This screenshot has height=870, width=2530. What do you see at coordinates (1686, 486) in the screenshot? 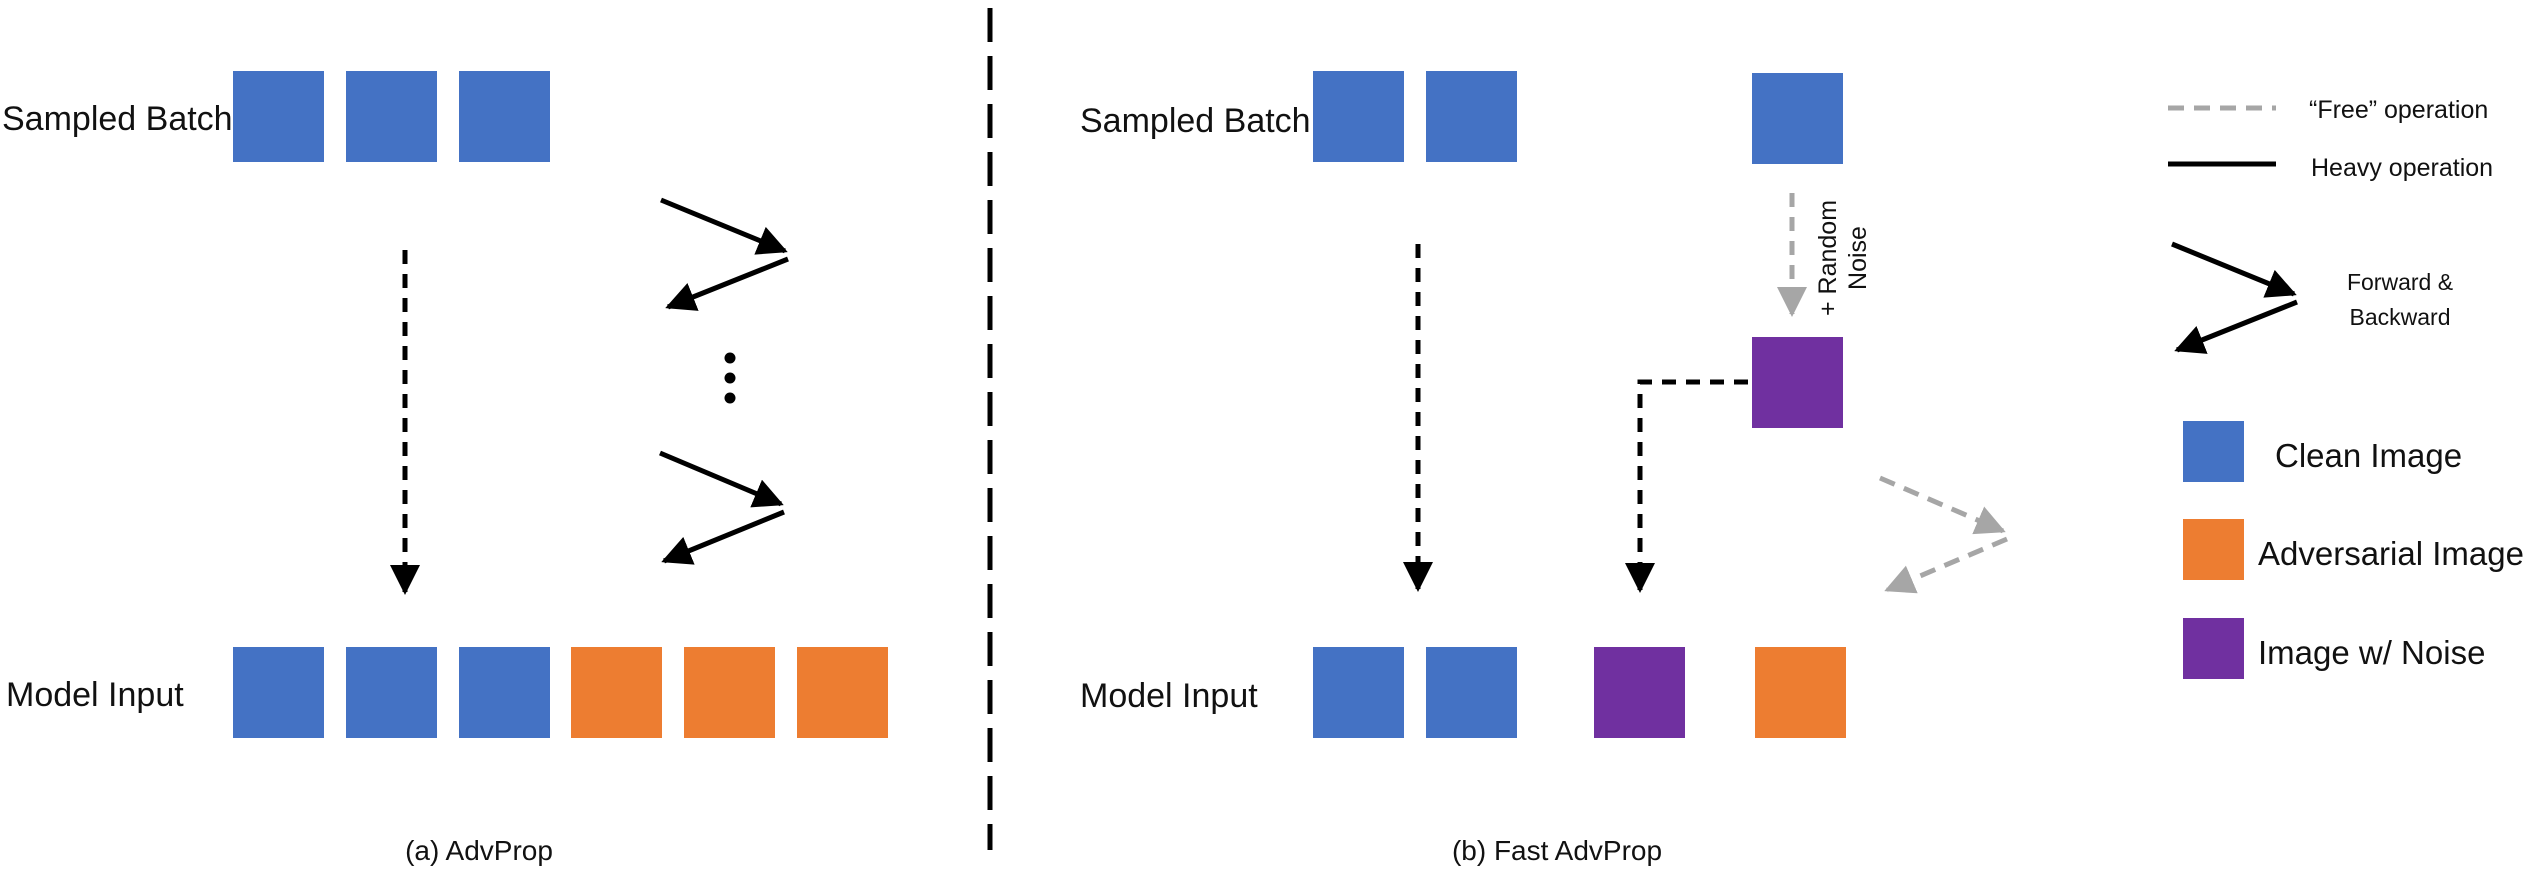
I see `heavy-dashed-elbow-arrow` at bounding box center [1686, 486].